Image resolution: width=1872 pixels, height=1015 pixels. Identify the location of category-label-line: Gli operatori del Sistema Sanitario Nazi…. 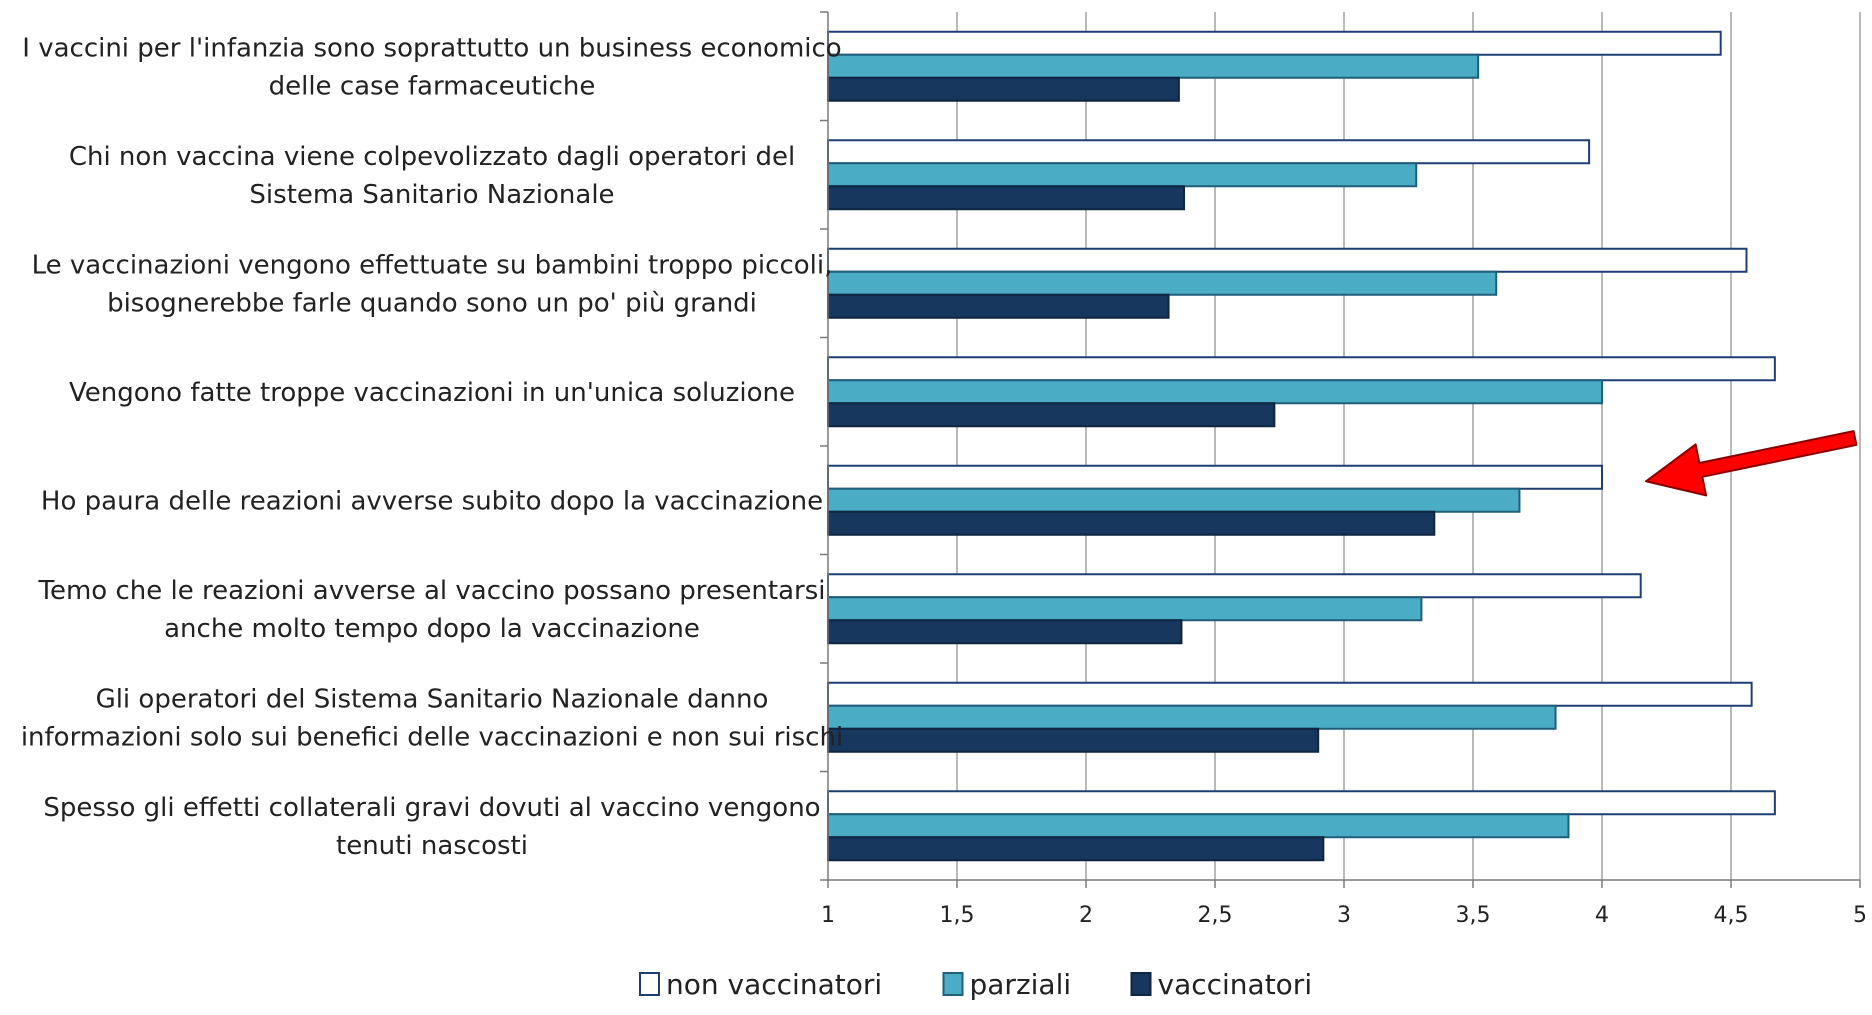
(432, 699).